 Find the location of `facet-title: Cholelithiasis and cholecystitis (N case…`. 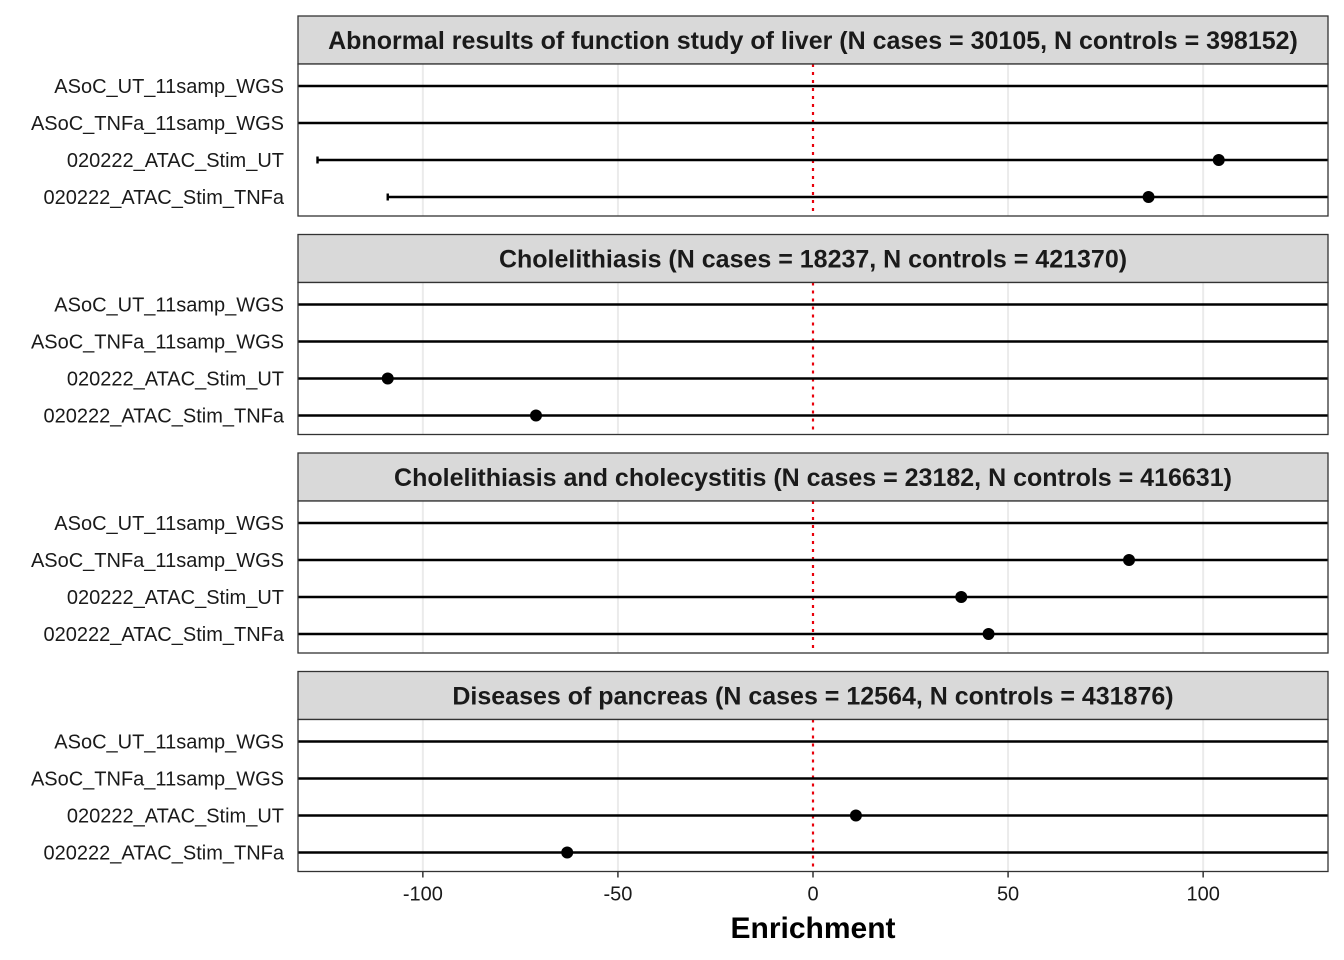

facet-title: Cholelithiasis and cholecystitis (N case… is located at coordinates (813, 478).